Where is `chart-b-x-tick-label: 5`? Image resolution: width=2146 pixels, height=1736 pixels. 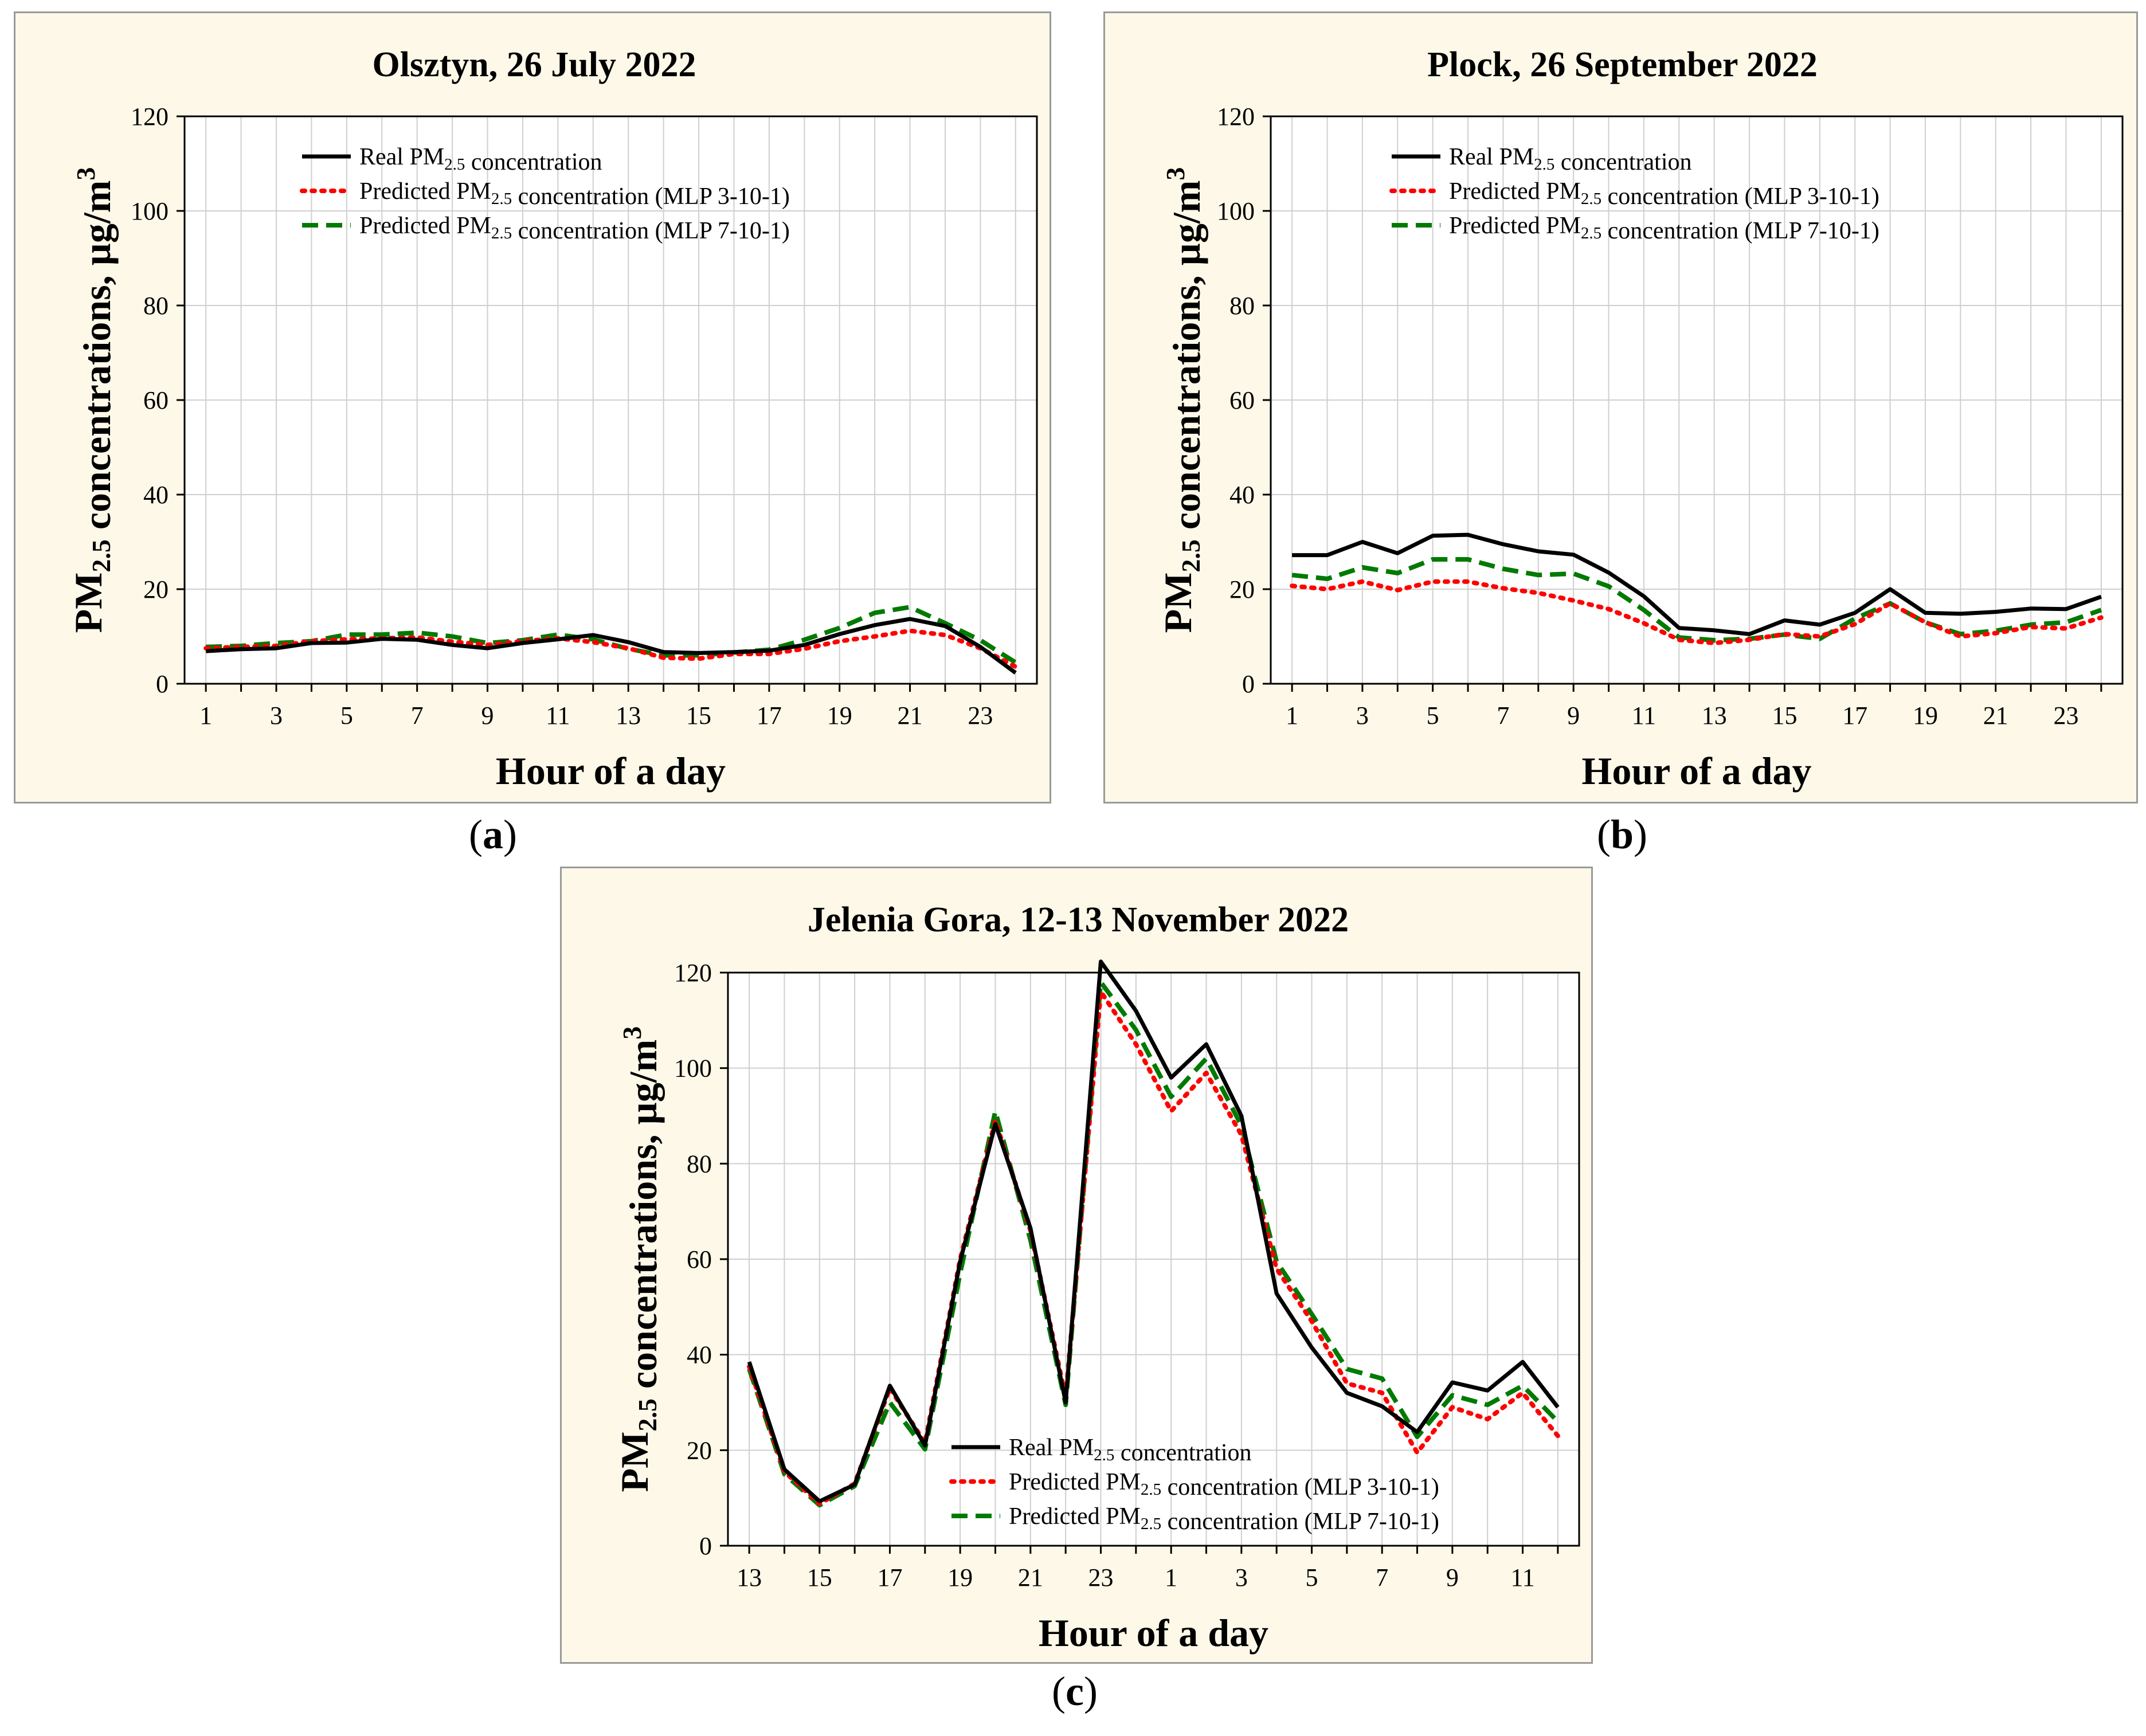 chart-b-x-tick-label: 5 is located at coordinates (1433, 716).